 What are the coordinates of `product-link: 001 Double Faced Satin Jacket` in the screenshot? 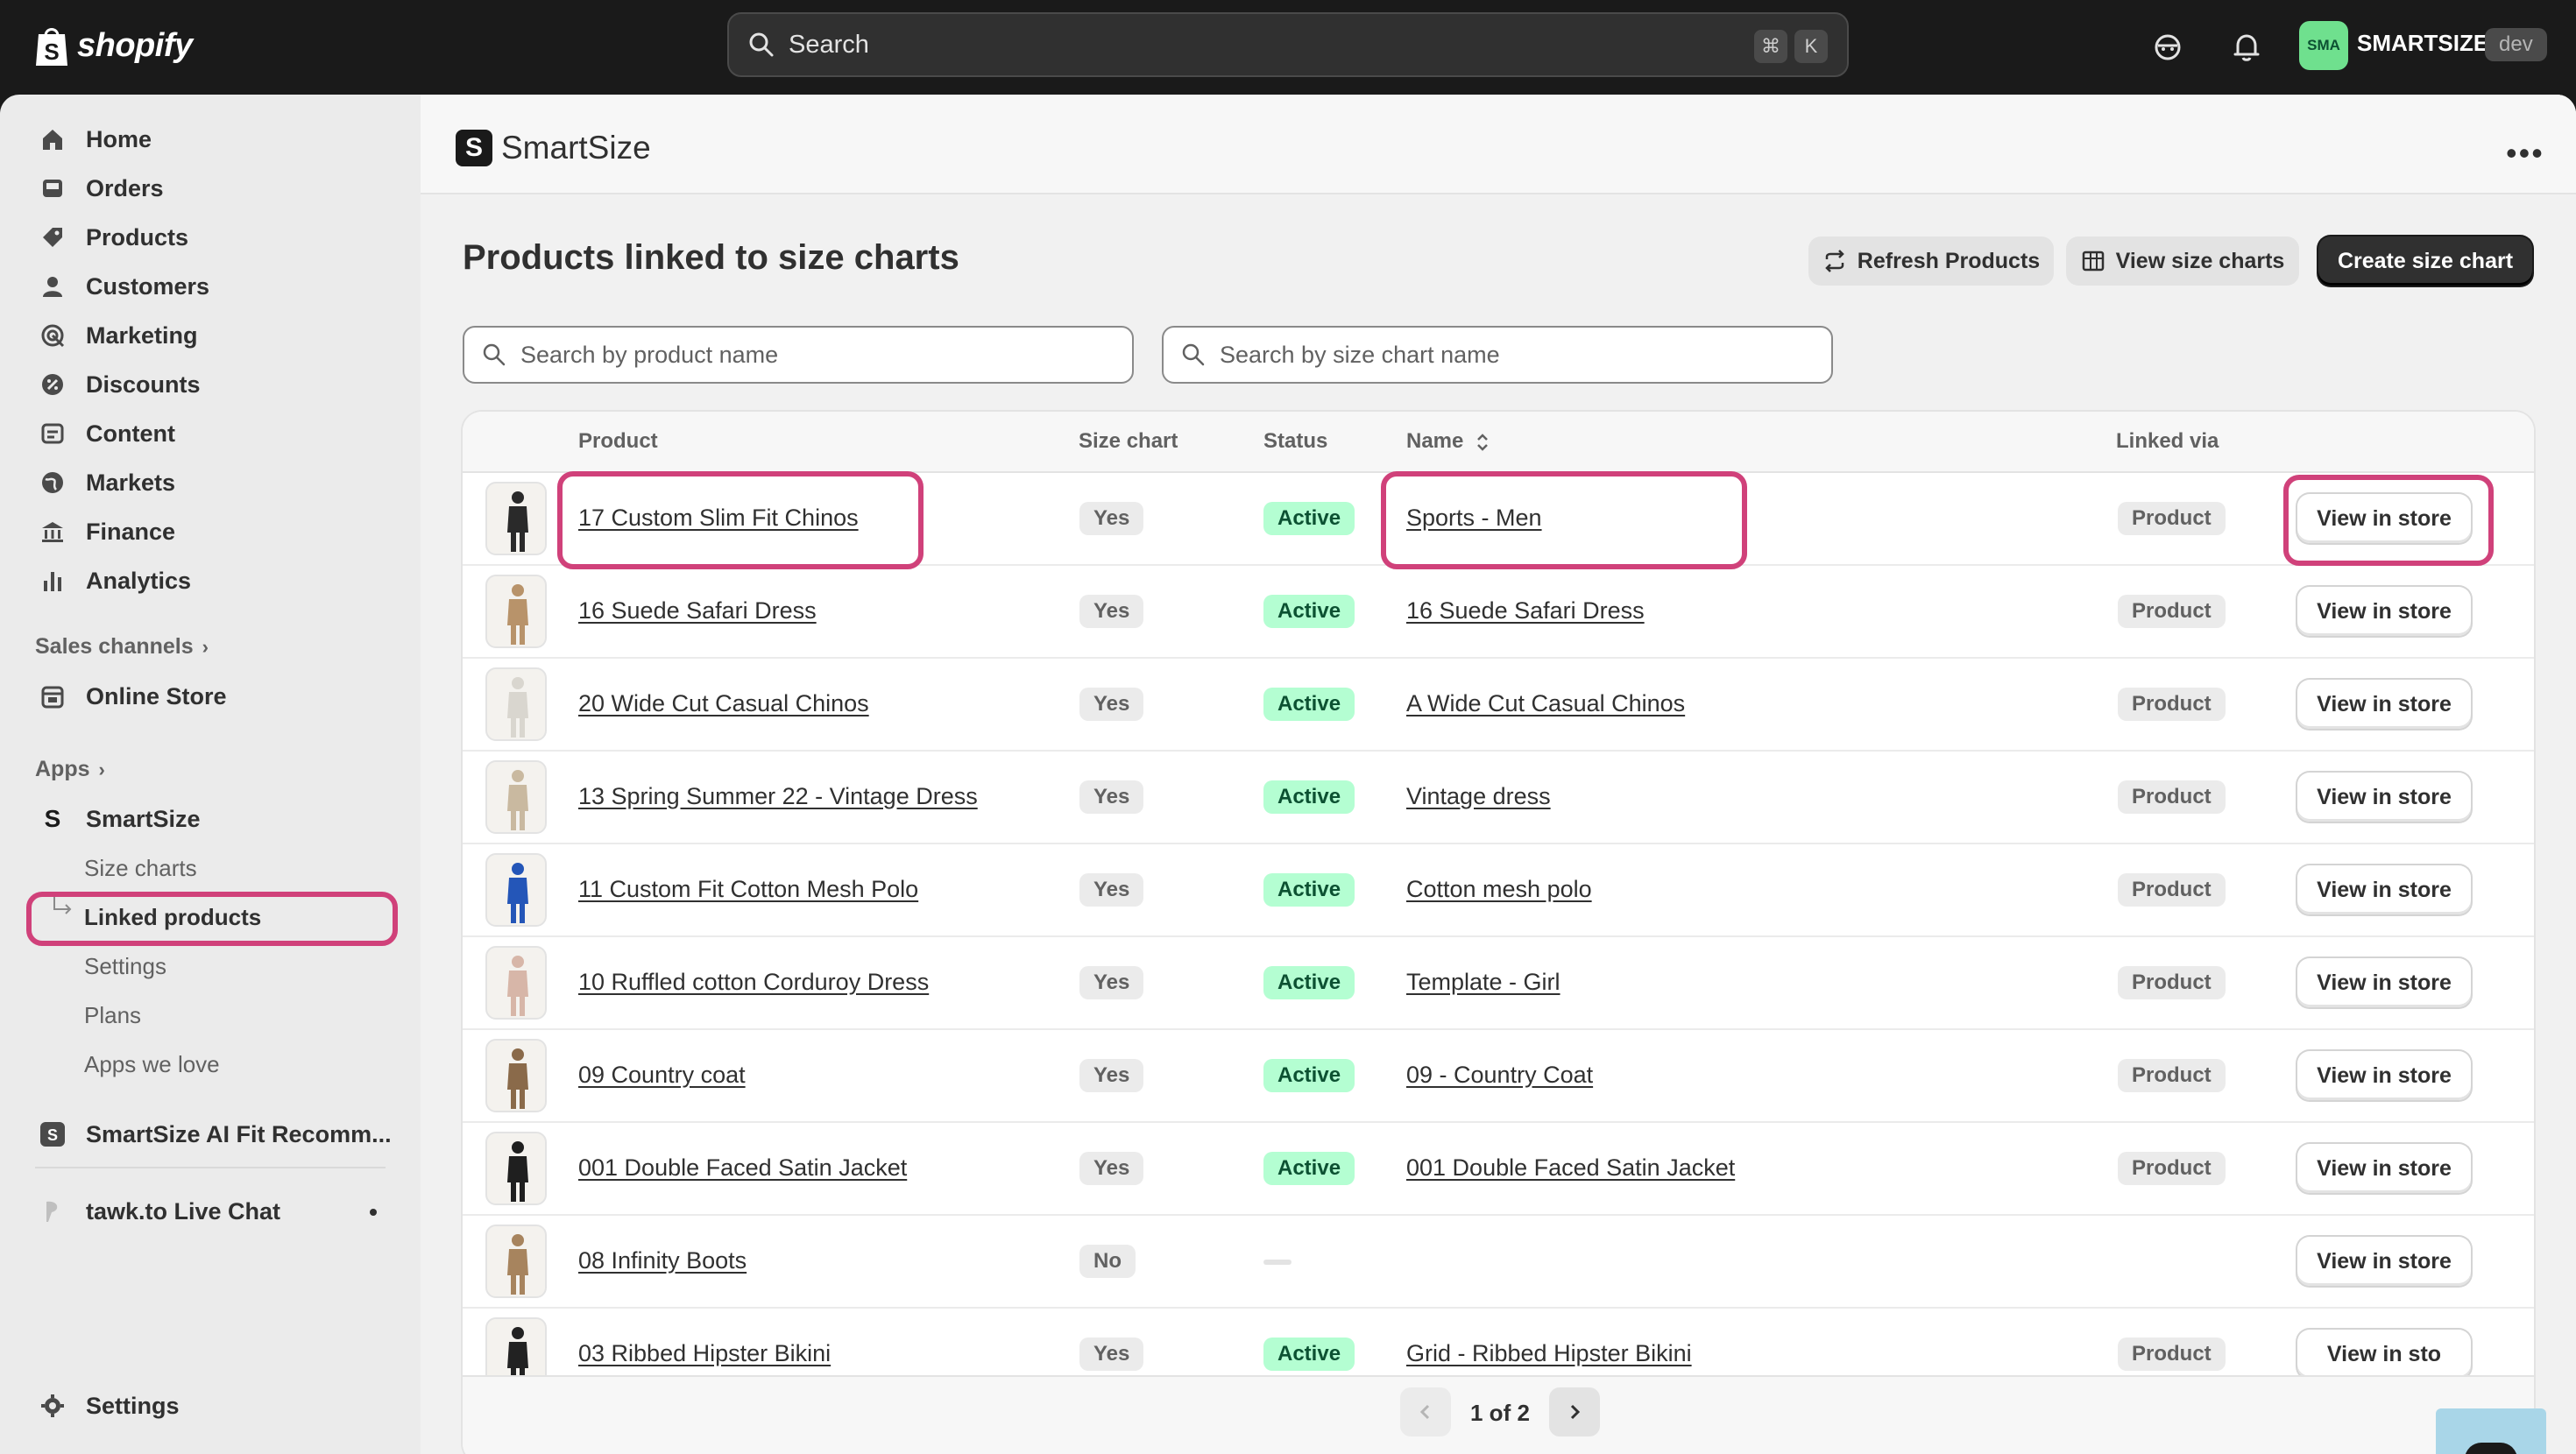 It's located at (743, 1167).